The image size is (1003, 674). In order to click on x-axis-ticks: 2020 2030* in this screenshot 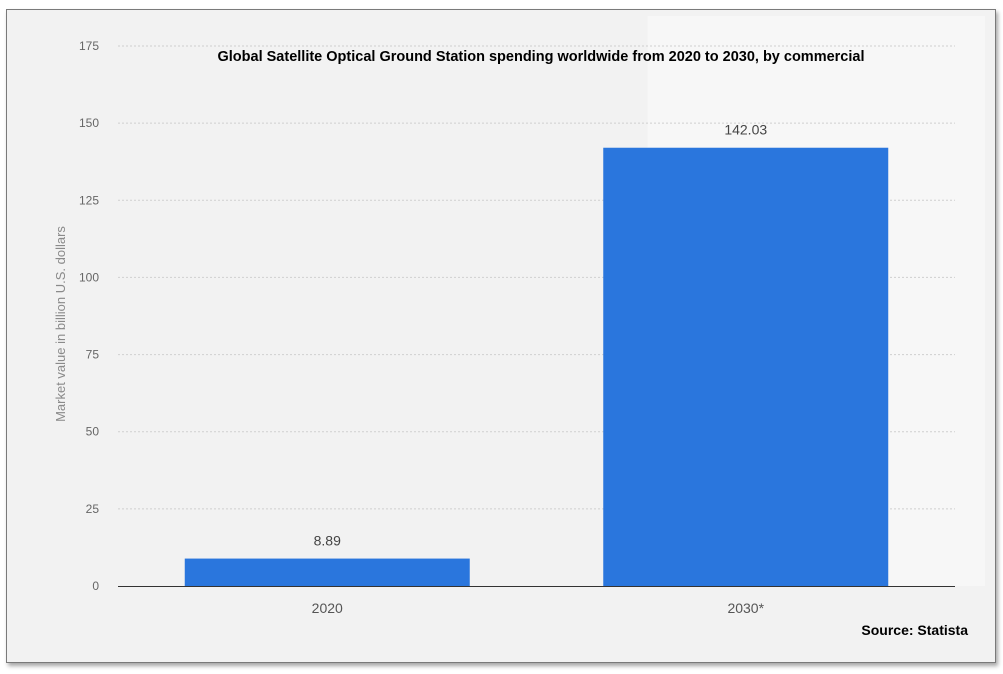, I will do `click(538, 608)`.